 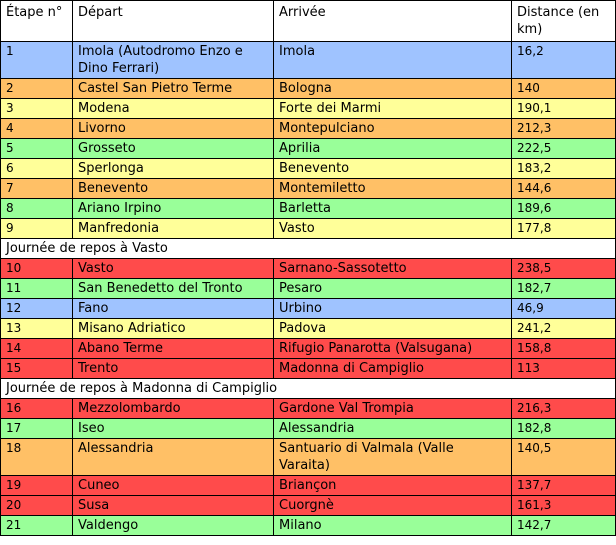 I want to click on departure-cell: Alessandria, so click(x=173, y=457).